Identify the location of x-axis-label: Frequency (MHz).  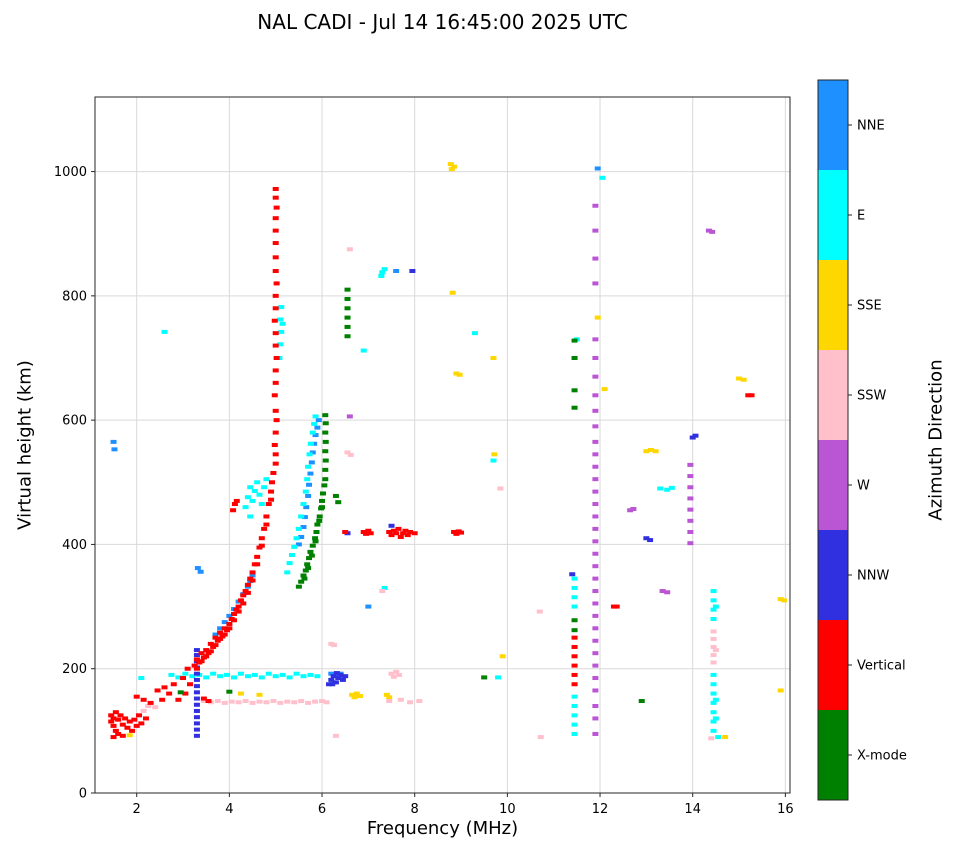
(442, 828).